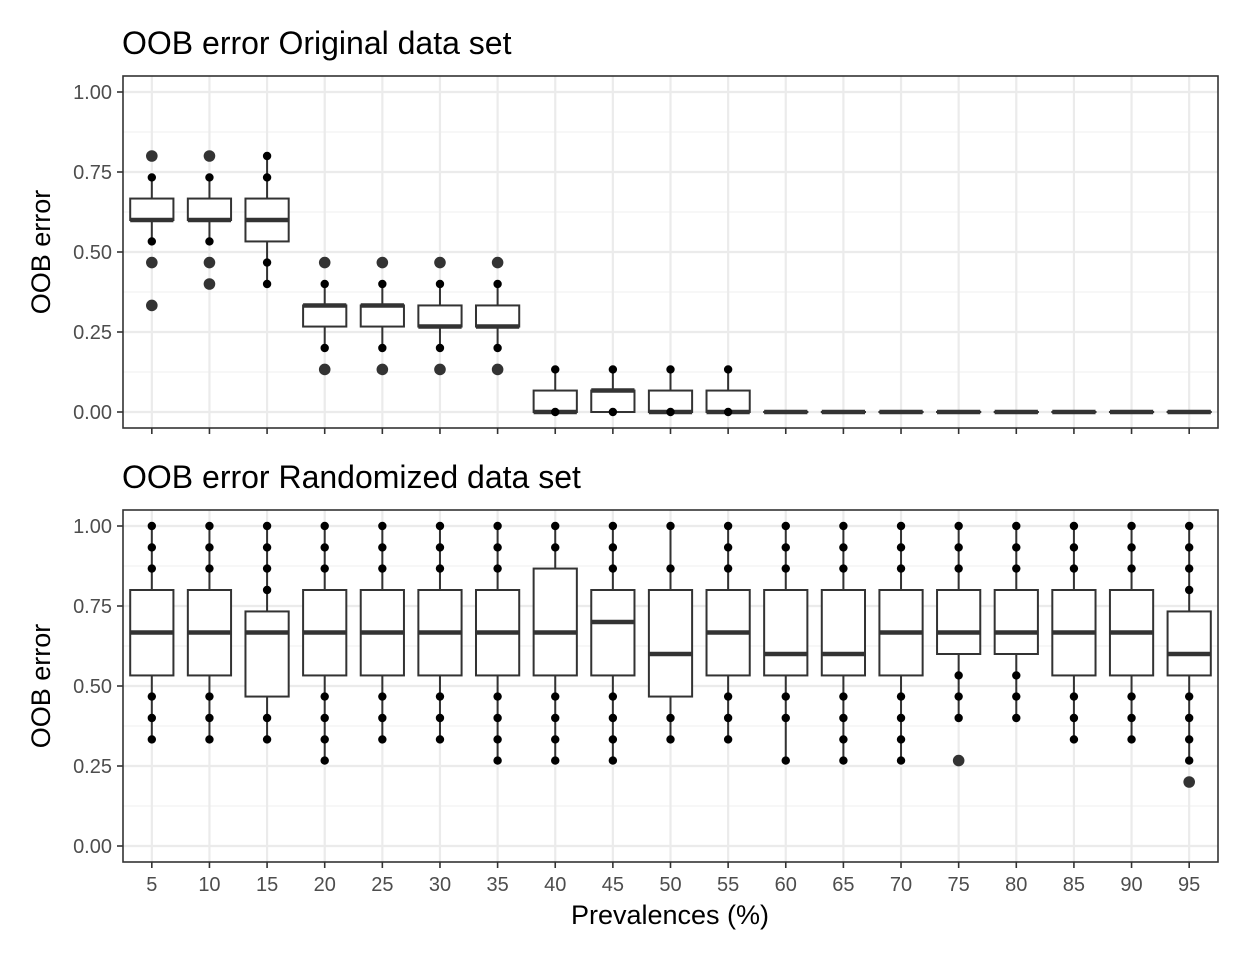 Image resolution: width=1248 pixels, height=960 pixels. What do you see at coordinates (1016, 885) in the screenshot?
I see `x-tick-label: 80` at bounding box center [1016, 885].